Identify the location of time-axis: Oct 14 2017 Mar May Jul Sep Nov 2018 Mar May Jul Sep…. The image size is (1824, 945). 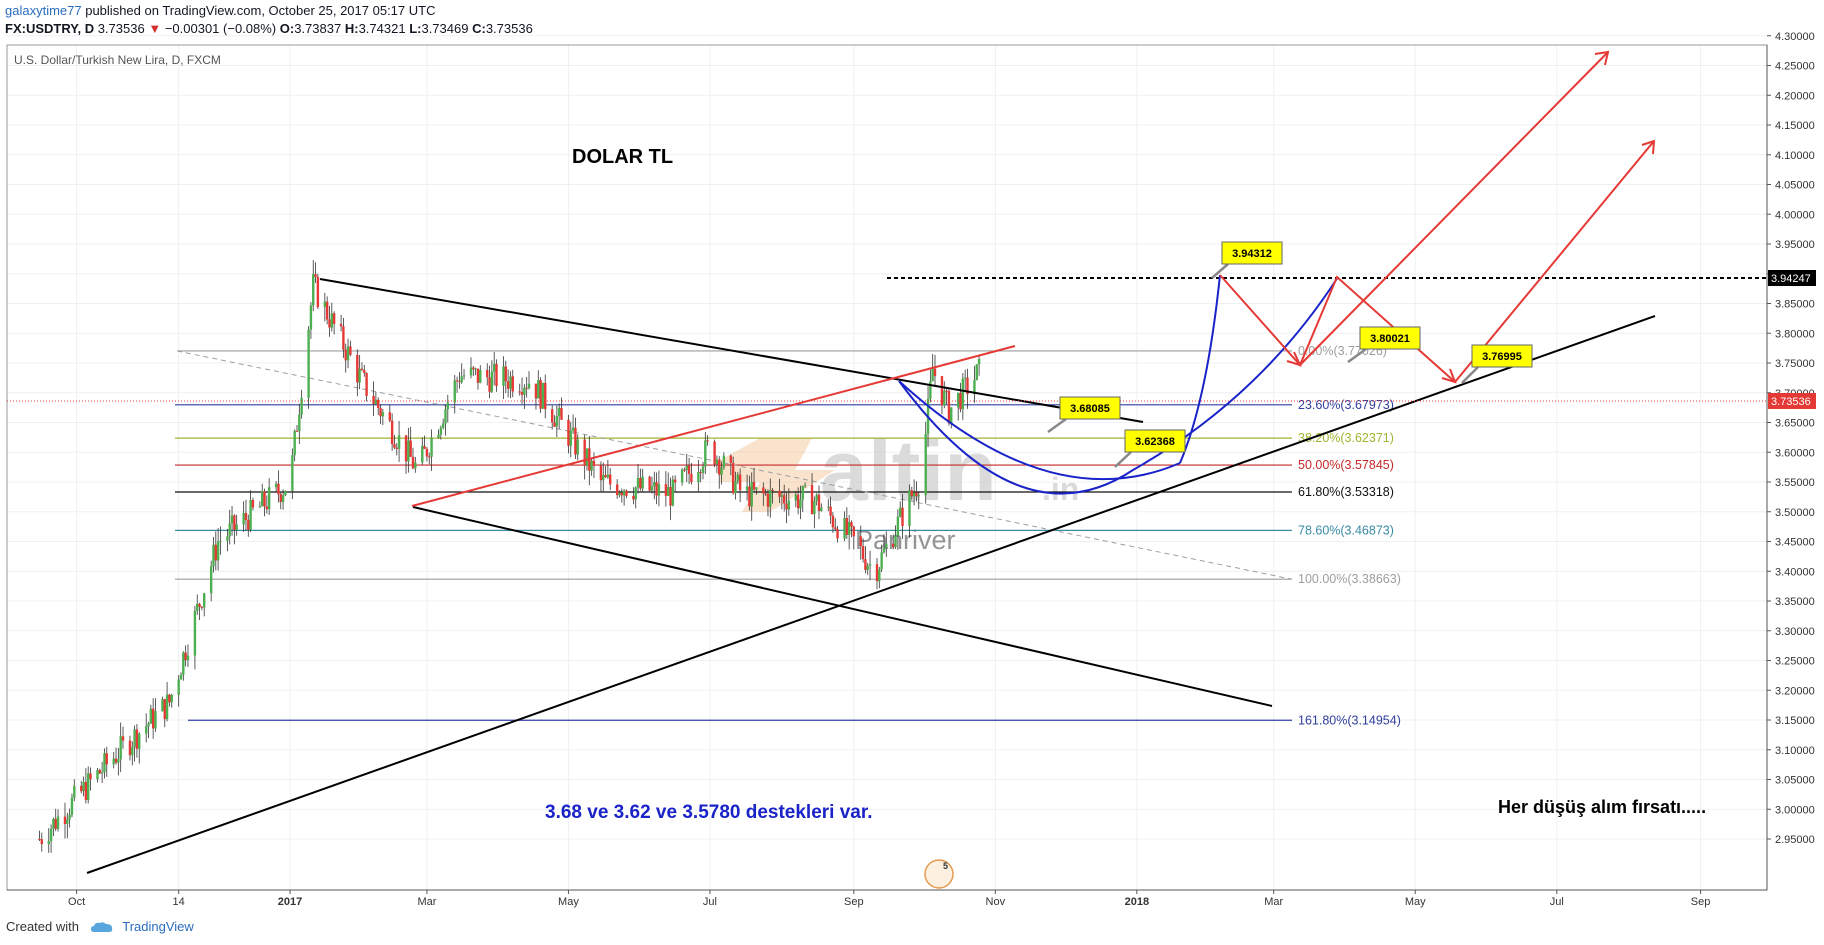
(946, 899).